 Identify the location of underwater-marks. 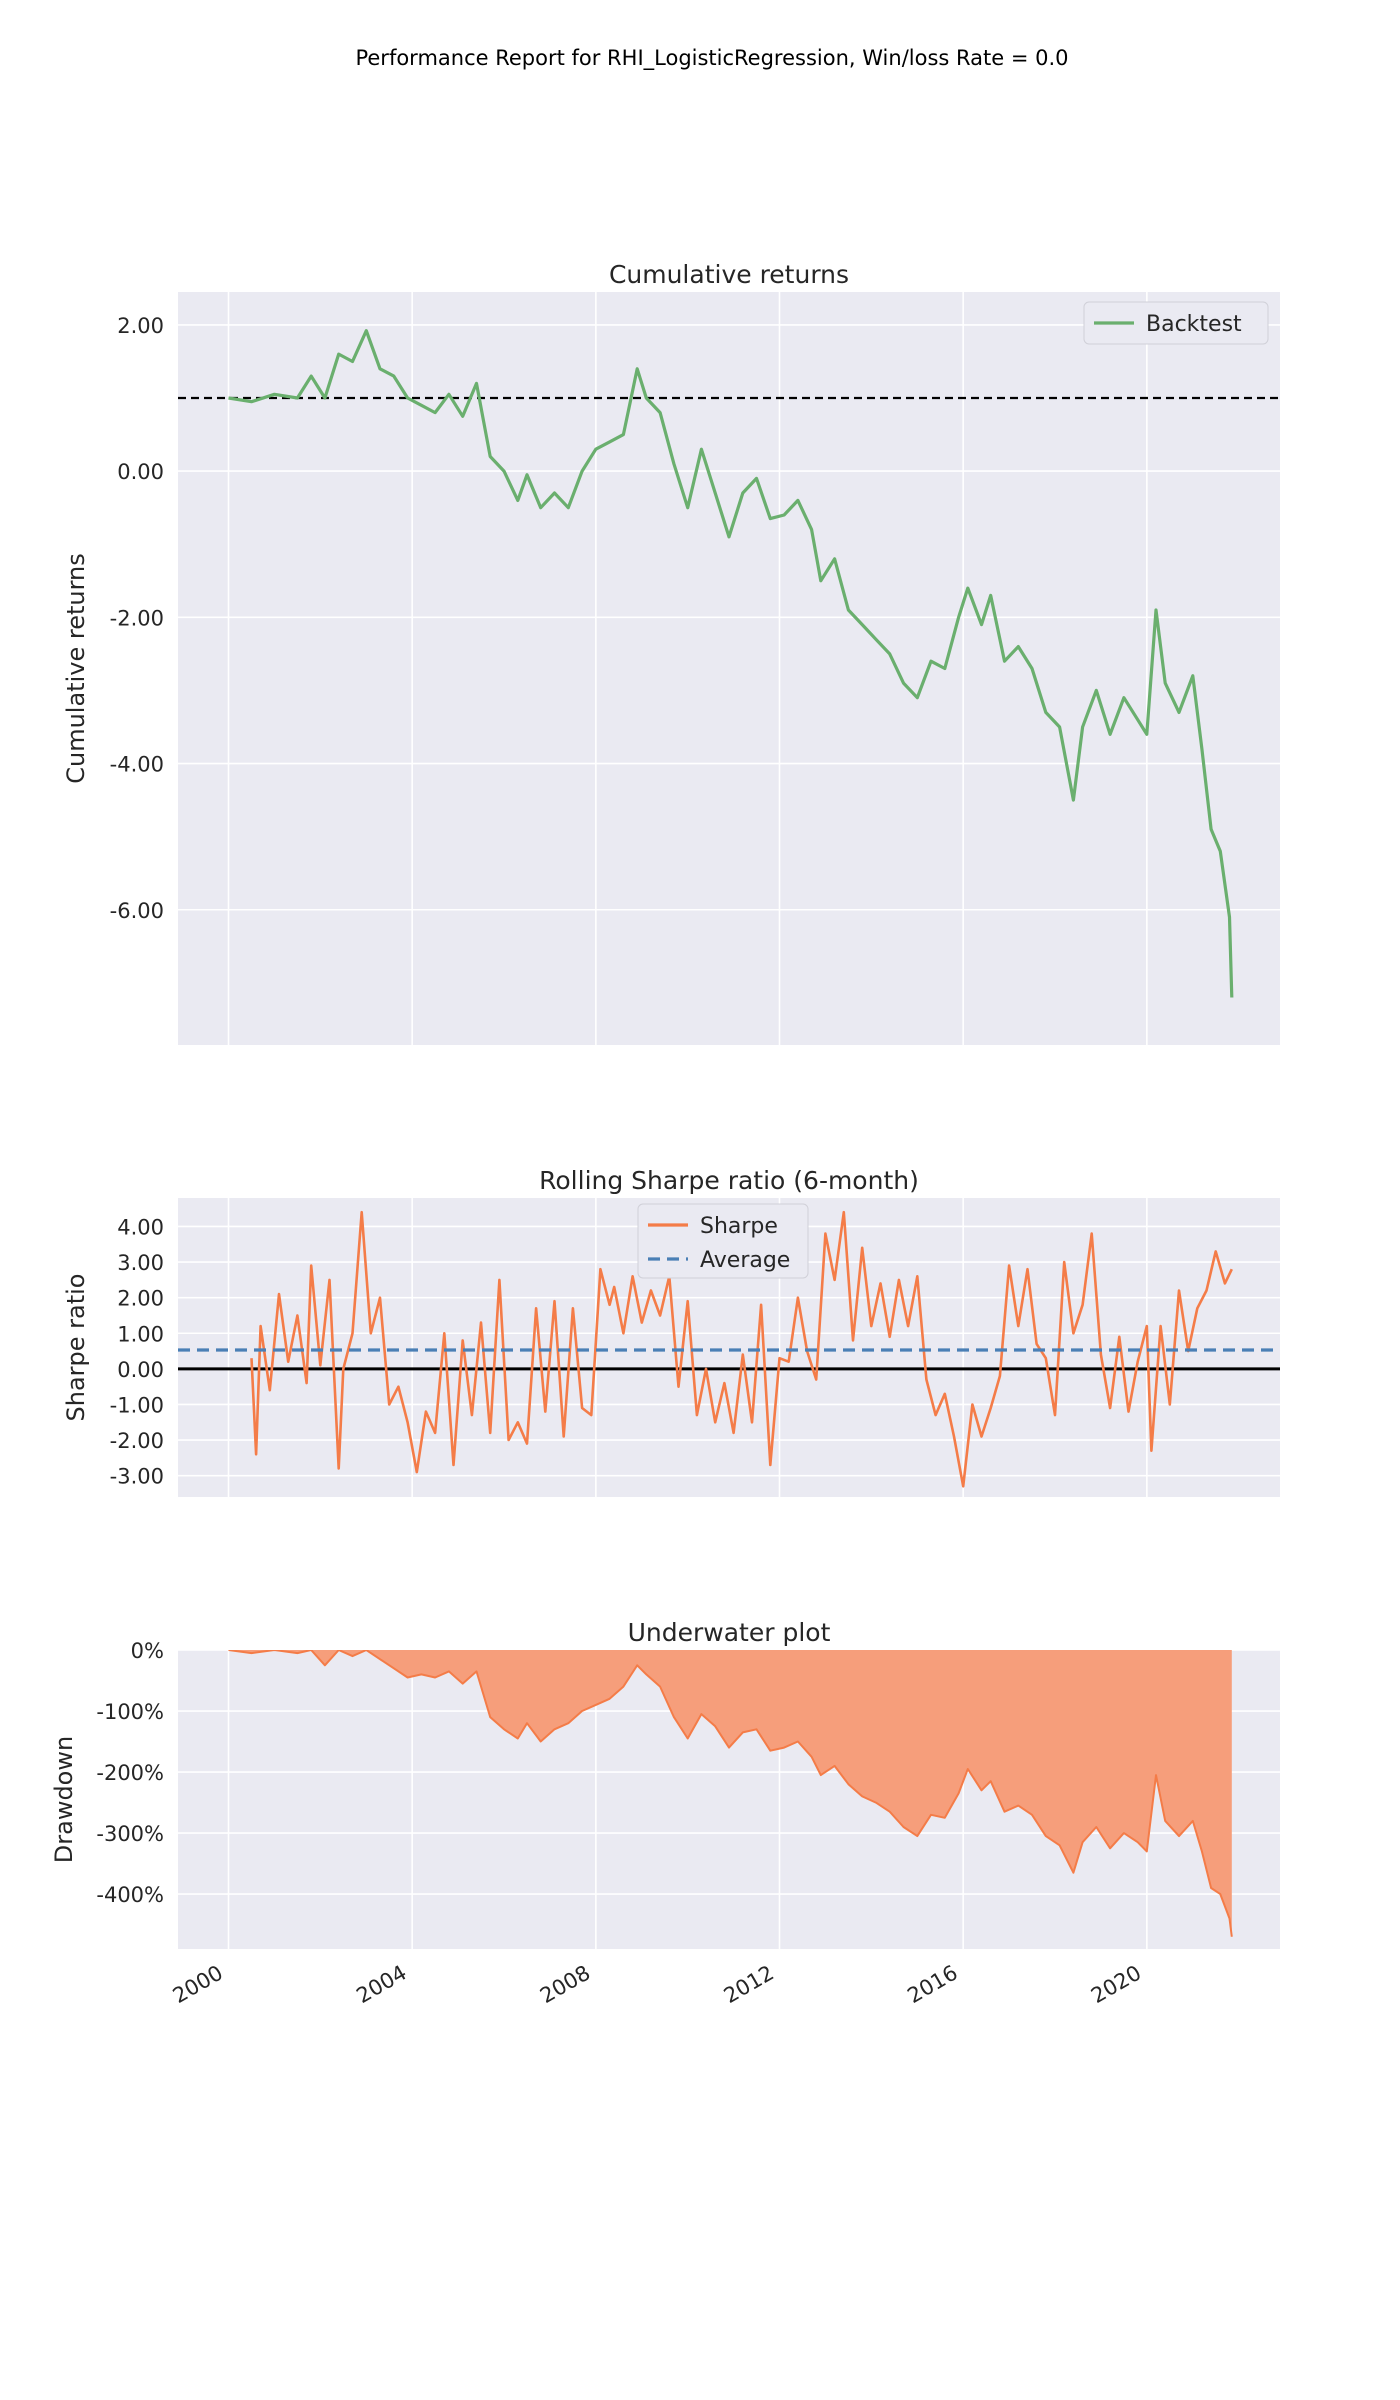
(730, 1793).